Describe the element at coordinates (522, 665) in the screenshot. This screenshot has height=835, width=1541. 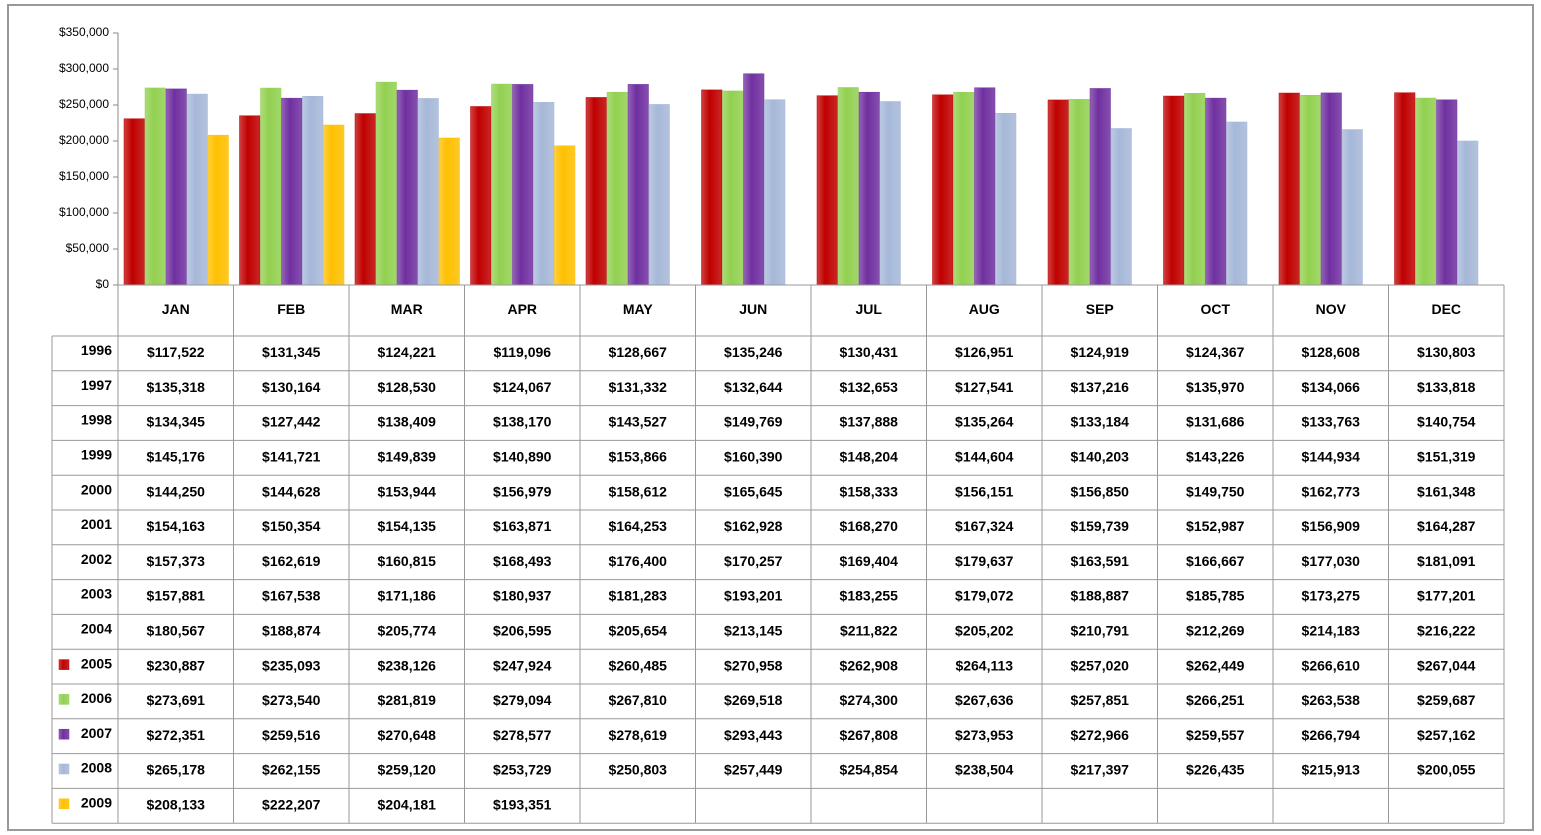
I see `table-cell: $247,924` at that location.